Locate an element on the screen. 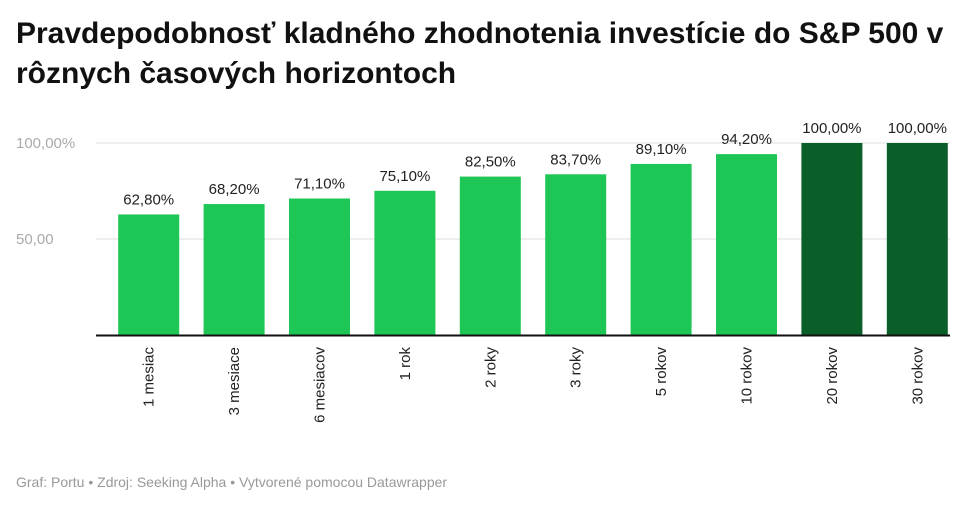 The width and height of the screenshot is (970, 509). value-label: 71,10% is located at coordinates (319, 183).